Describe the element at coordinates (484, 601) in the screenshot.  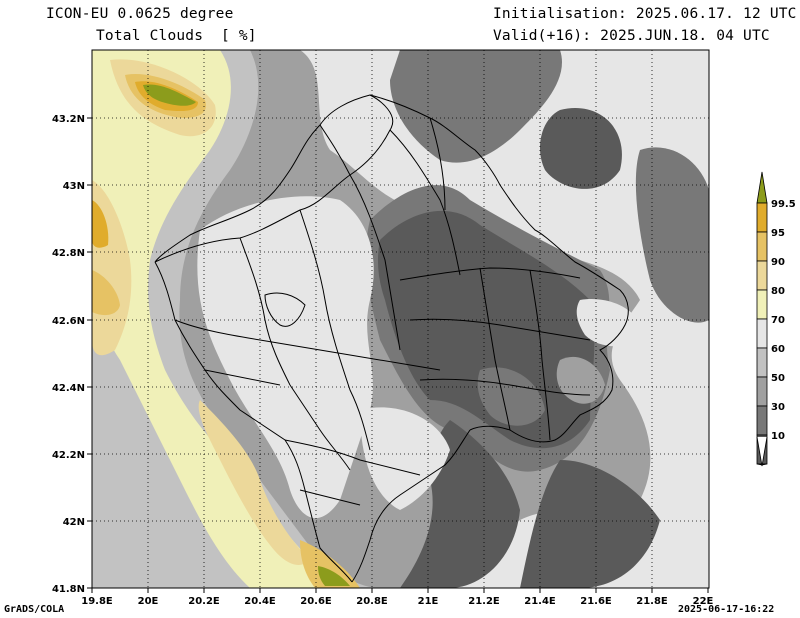
I see `lon-label: 21.2E` at that location.